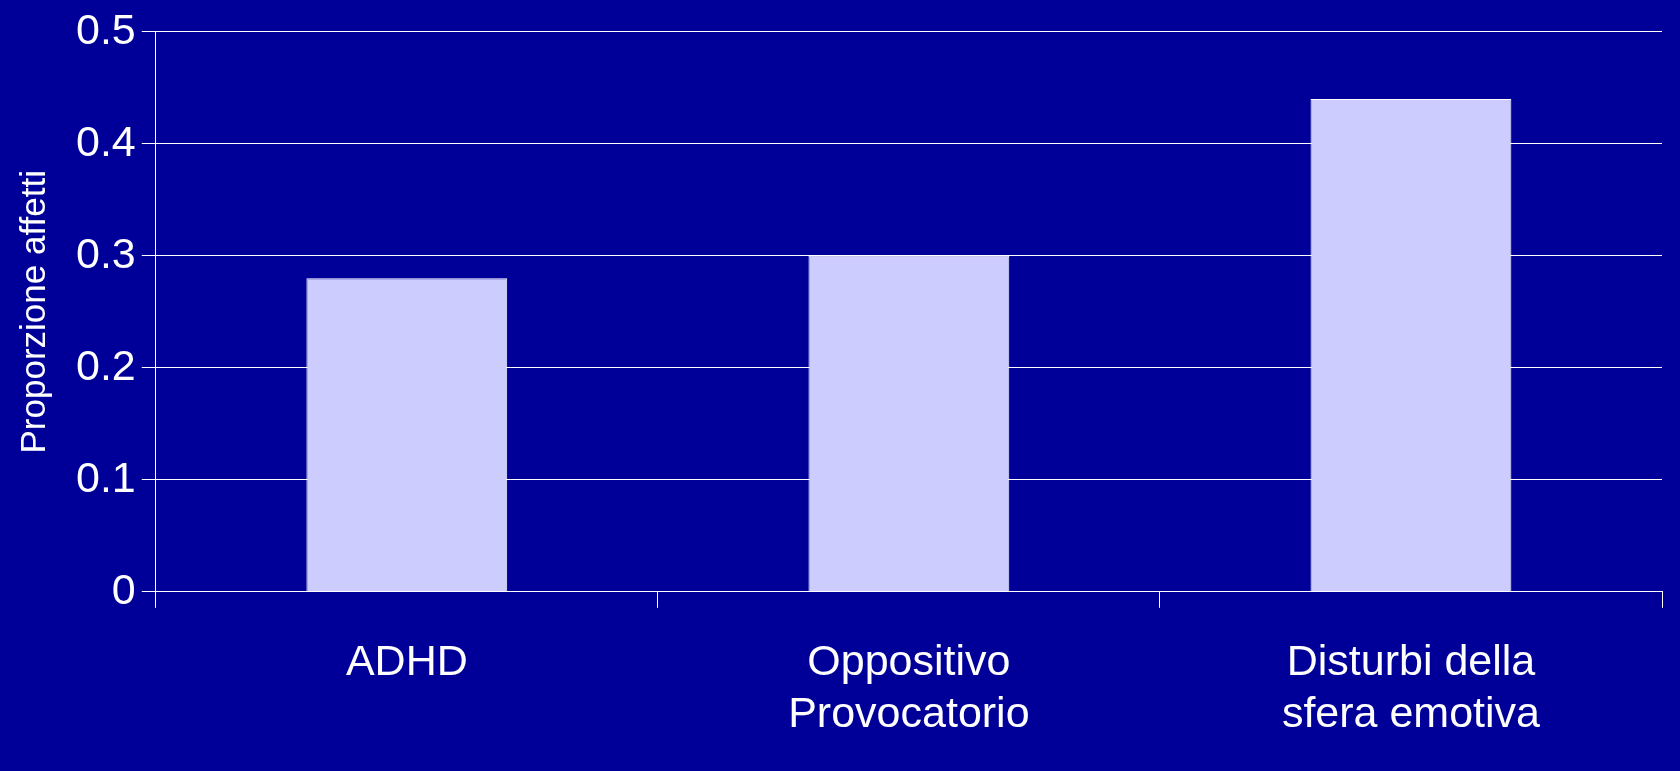 The width and height of the screenshot is (1680, 771). What do you see at coordinates (909, 686) in the screenshot?
I see `x-tick-label: Oppositivo Provocatorio` at bounding box center [909, 686].